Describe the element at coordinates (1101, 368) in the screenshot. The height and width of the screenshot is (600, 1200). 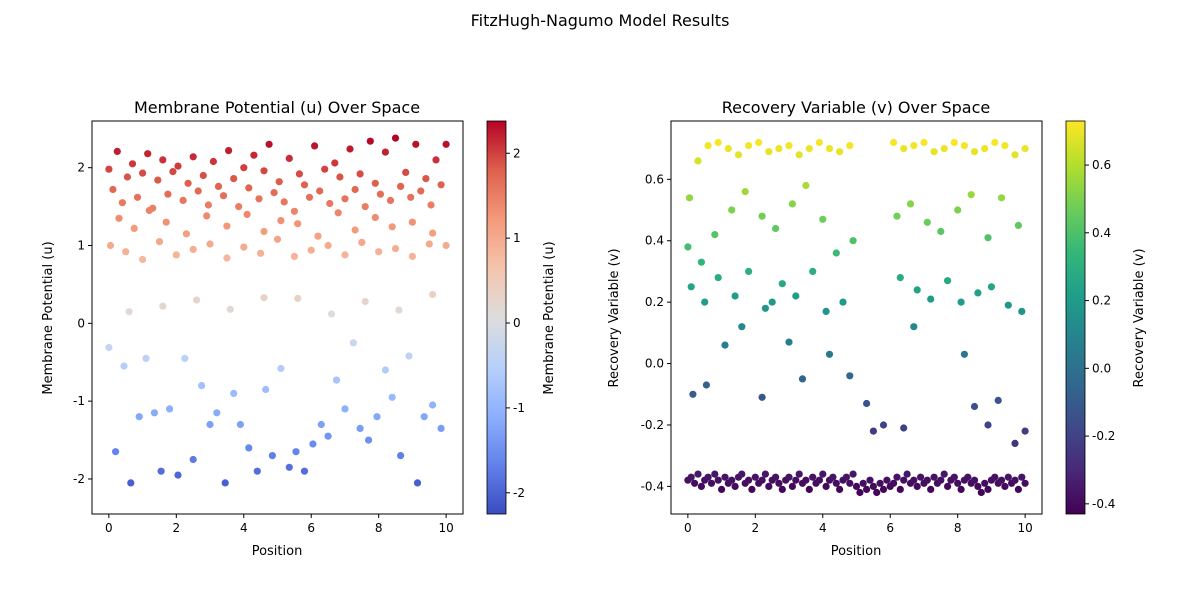
I see `colorbar-tick-label: 0.0` at that location.